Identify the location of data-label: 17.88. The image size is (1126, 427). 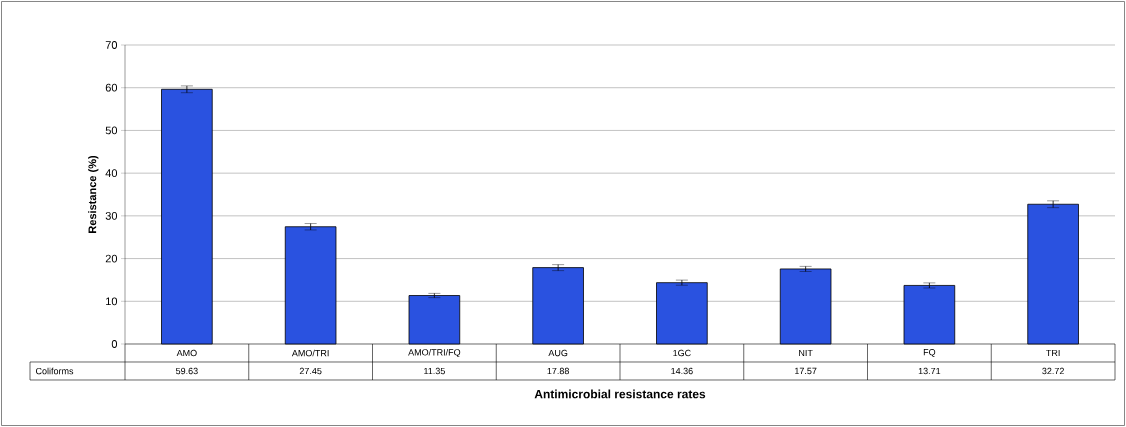
(558, 371).